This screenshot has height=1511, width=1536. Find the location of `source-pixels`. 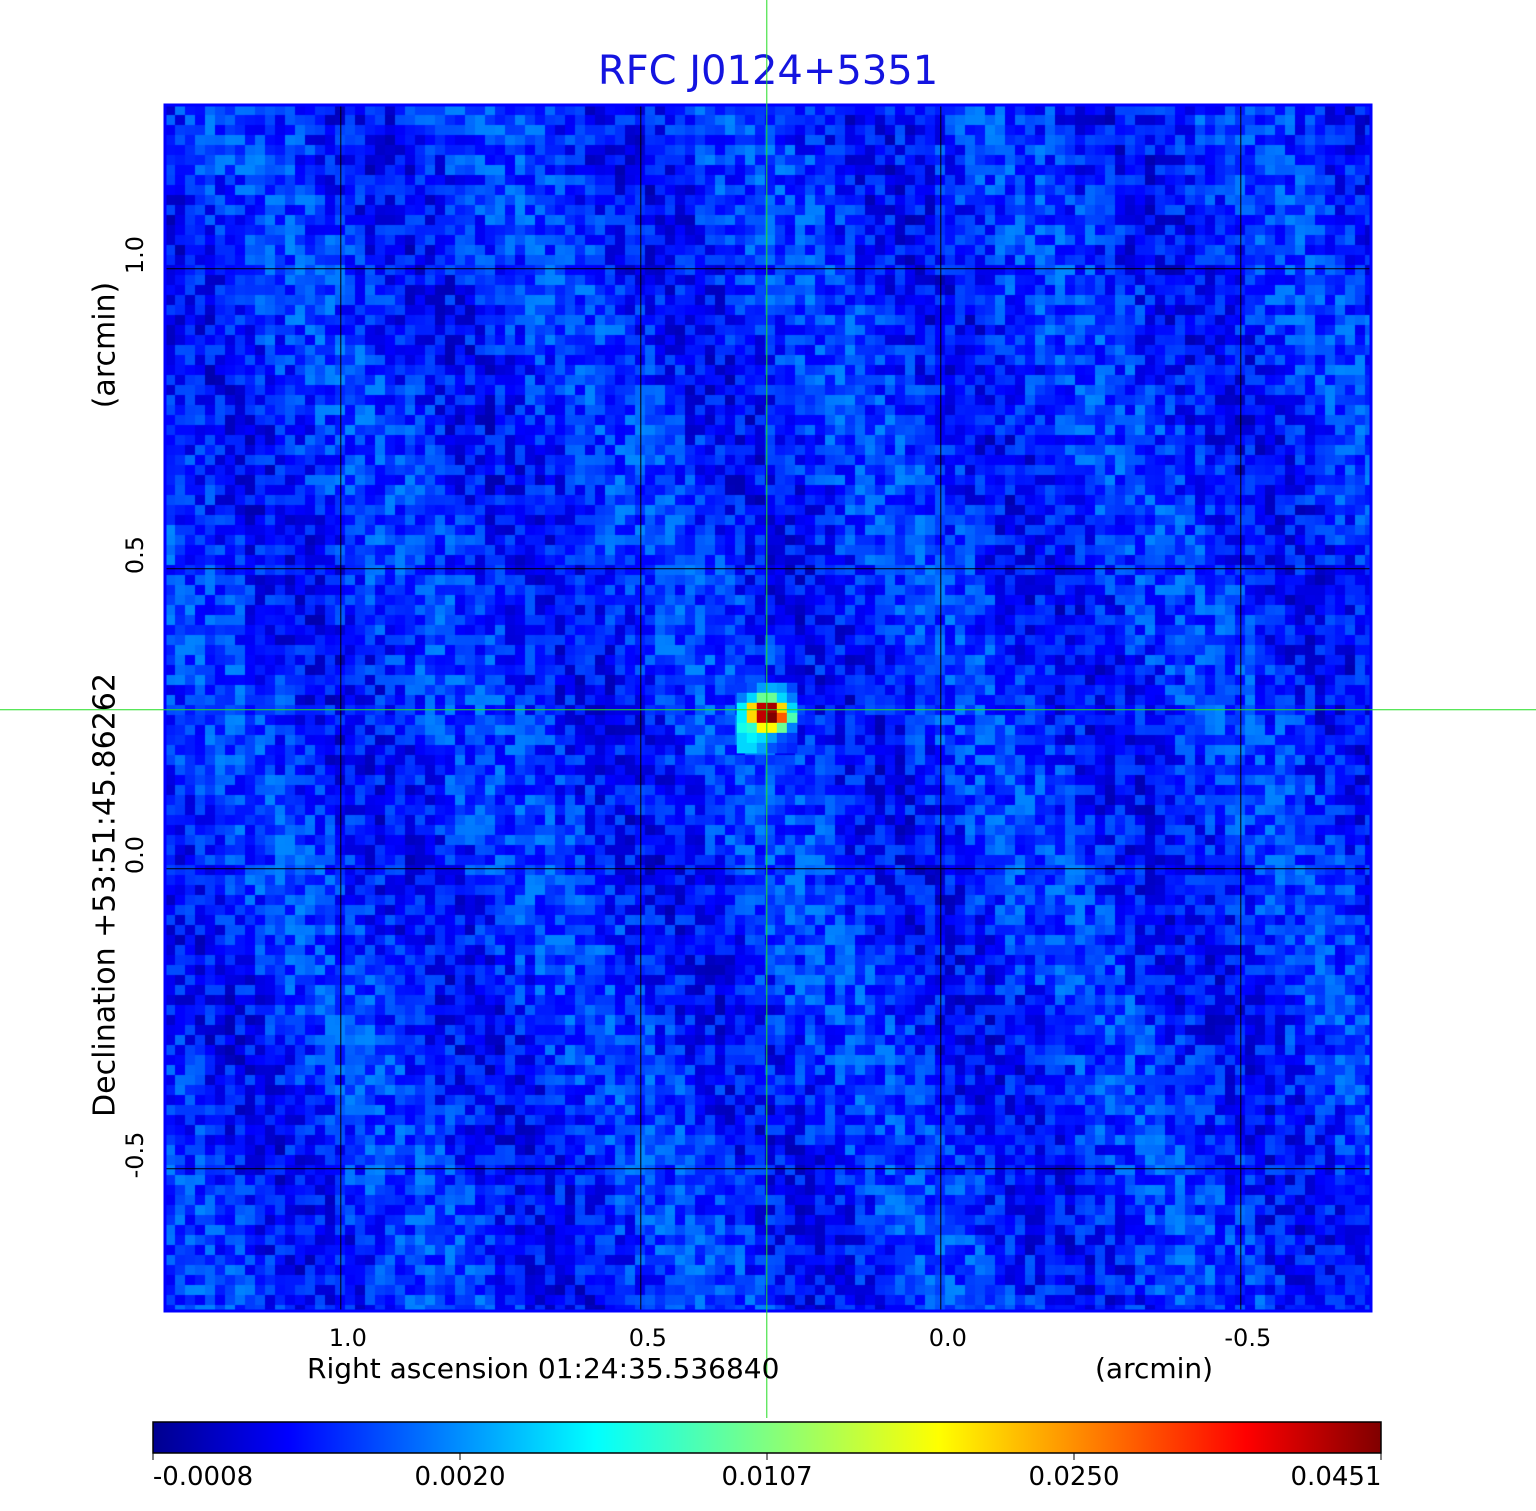

source-pixels is located at coordinates (767, 718).